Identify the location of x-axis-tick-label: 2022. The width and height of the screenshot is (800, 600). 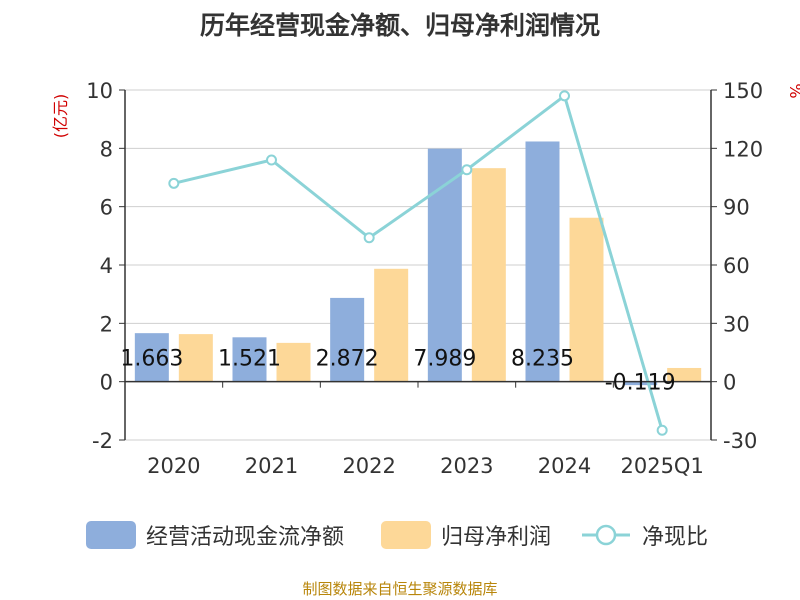
(368, 466).